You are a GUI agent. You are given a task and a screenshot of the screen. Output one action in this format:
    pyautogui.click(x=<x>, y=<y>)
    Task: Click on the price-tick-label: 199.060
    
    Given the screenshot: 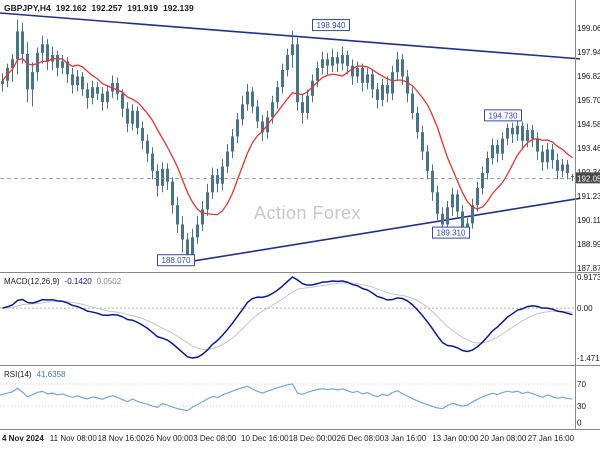 What is the action you would take?
    pyautogui.click(x=588, y=28)
    